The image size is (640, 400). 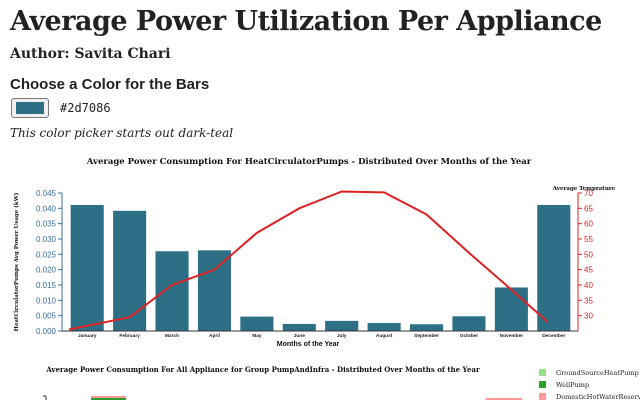 What do you see at coordinates (46, 224) in the screenshot?
I see `y-tick-label: 0.035` at bounding box center [46, 224].